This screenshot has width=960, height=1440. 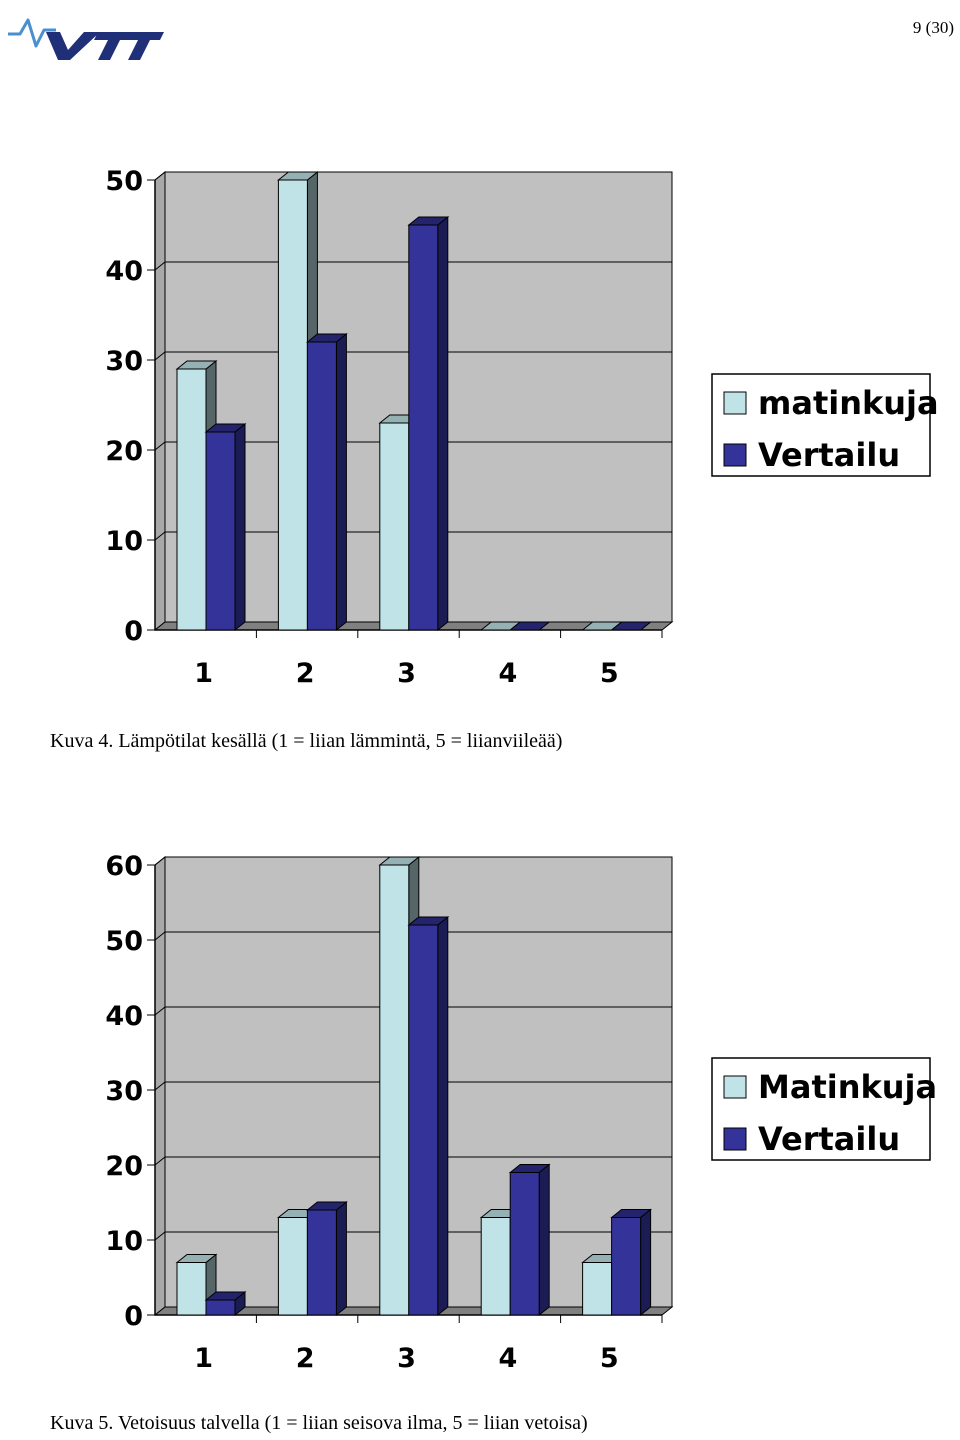 What do you see at coordinates (848, 403) in the screenshot?
I see `legend-label: matinkuja` at bounding box center [848, 403].